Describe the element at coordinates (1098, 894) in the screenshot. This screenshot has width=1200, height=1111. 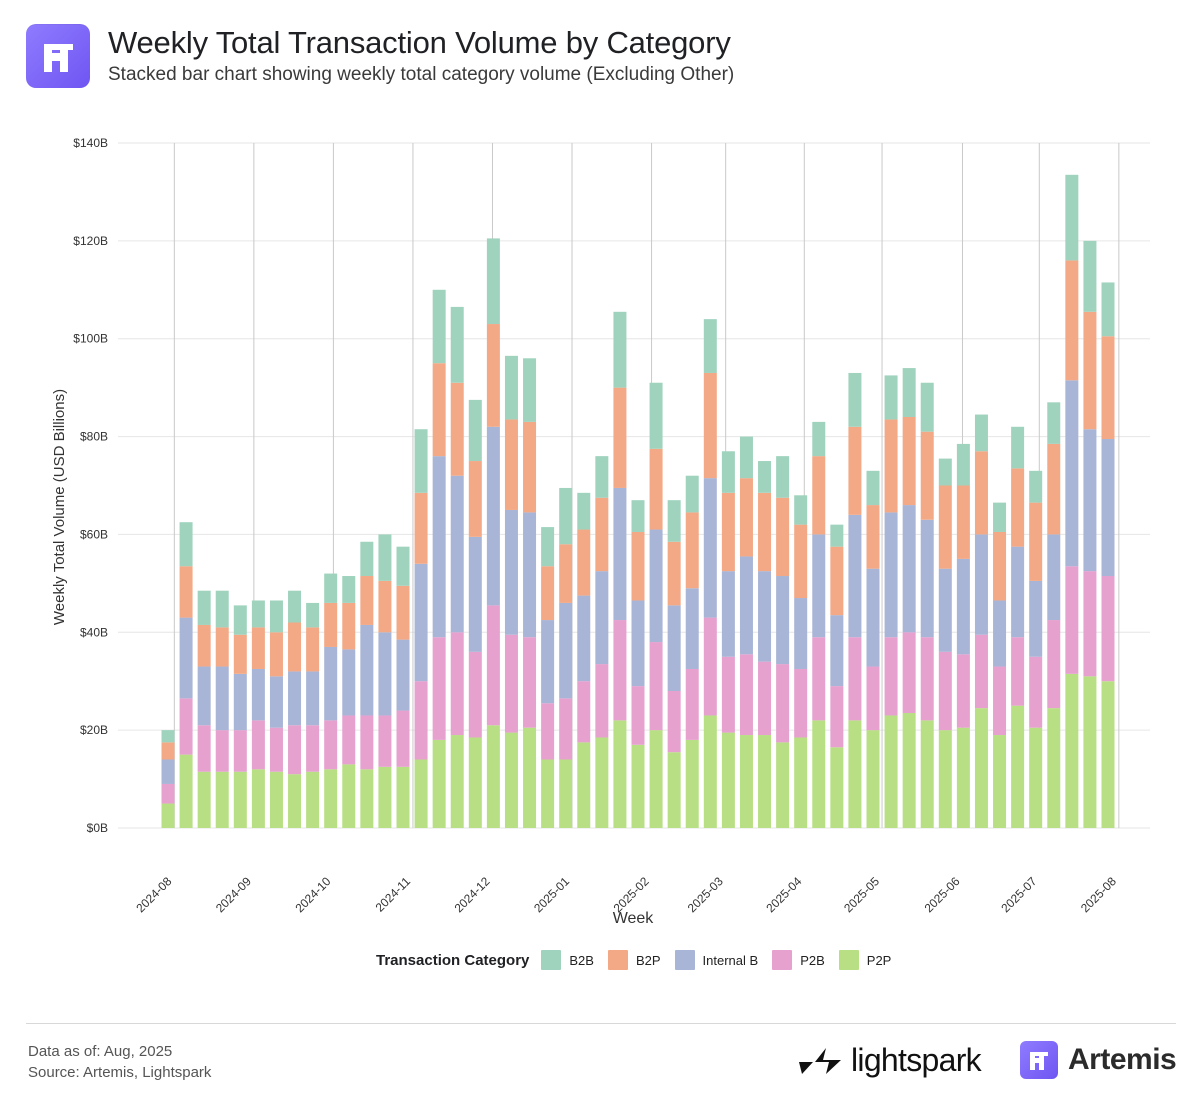
I see `x-tick-label: 2025-08` at that location.